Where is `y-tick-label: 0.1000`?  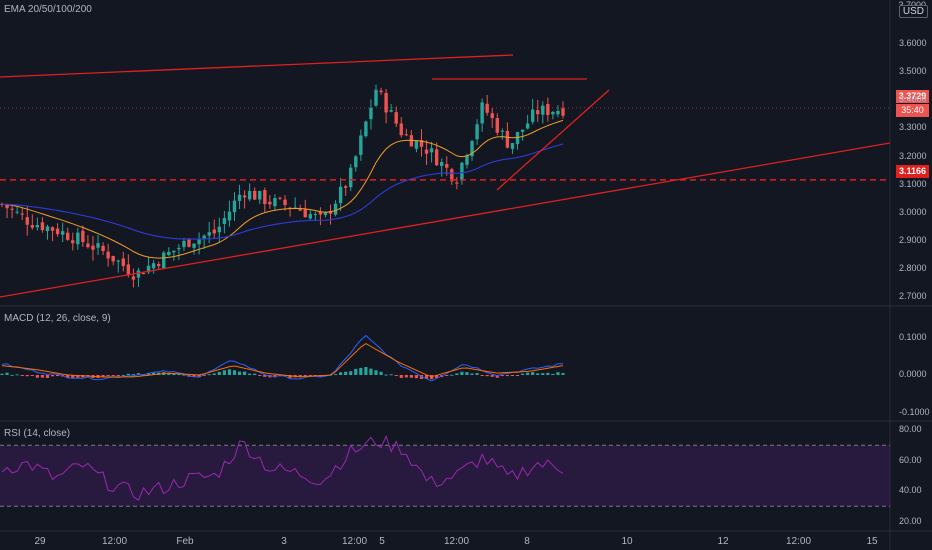 y-tick-label: 0.1000 is located at coordinates (913, 336).